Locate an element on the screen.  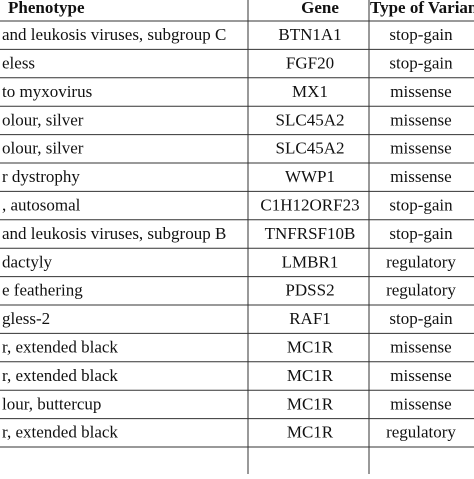
table-cell: BTN1A1 is located at coordinates (309, 34).